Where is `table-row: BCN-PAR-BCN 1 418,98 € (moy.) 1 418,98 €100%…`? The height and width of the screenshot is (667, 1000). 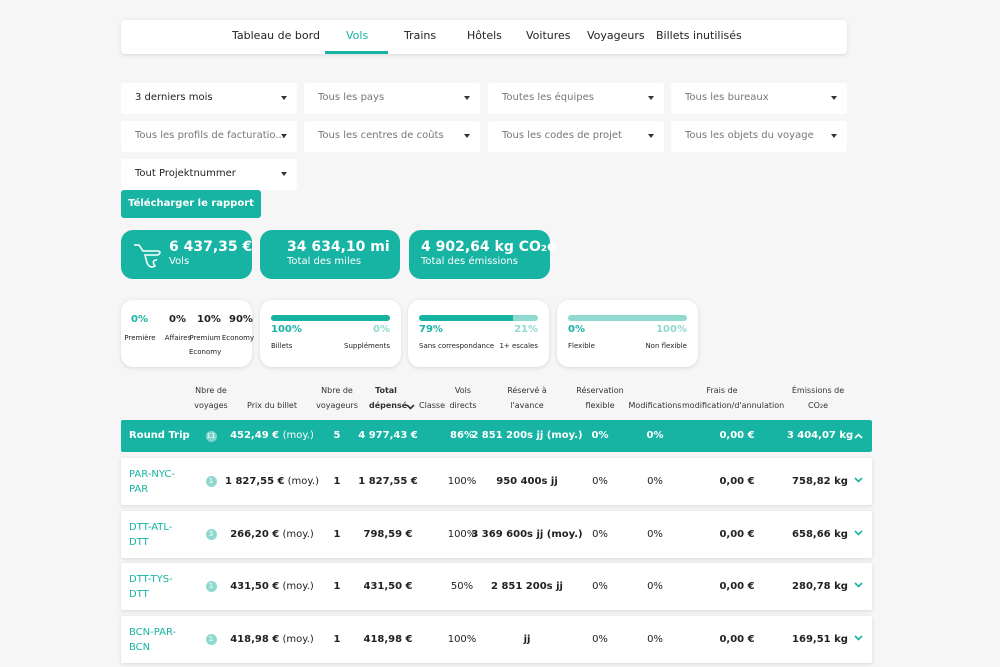 table-row: BCN-PAR-BCN 1 418,98 € (moy.) 1 418,98 €100%… is located at coordinates (496, 639).